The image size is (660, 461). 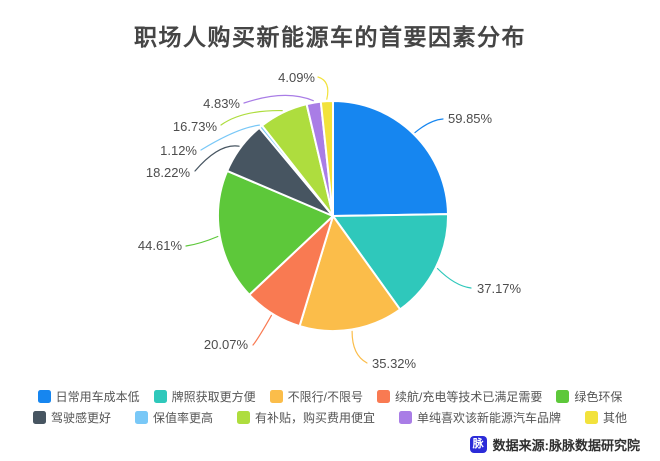 I want to click on legend-item: 驾驶感更好, so click(x=71, y=417).